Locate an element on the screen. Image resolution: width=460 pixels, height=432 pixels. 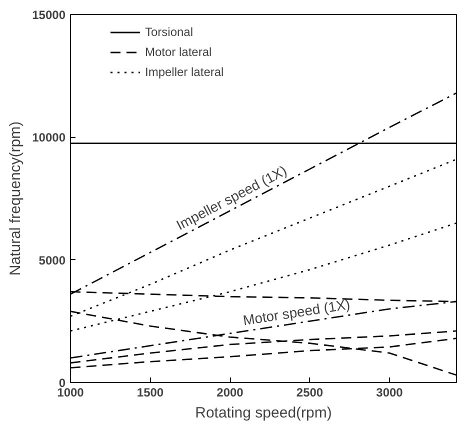
x-tick-label: 3000 is located at coordinates (390, 393).